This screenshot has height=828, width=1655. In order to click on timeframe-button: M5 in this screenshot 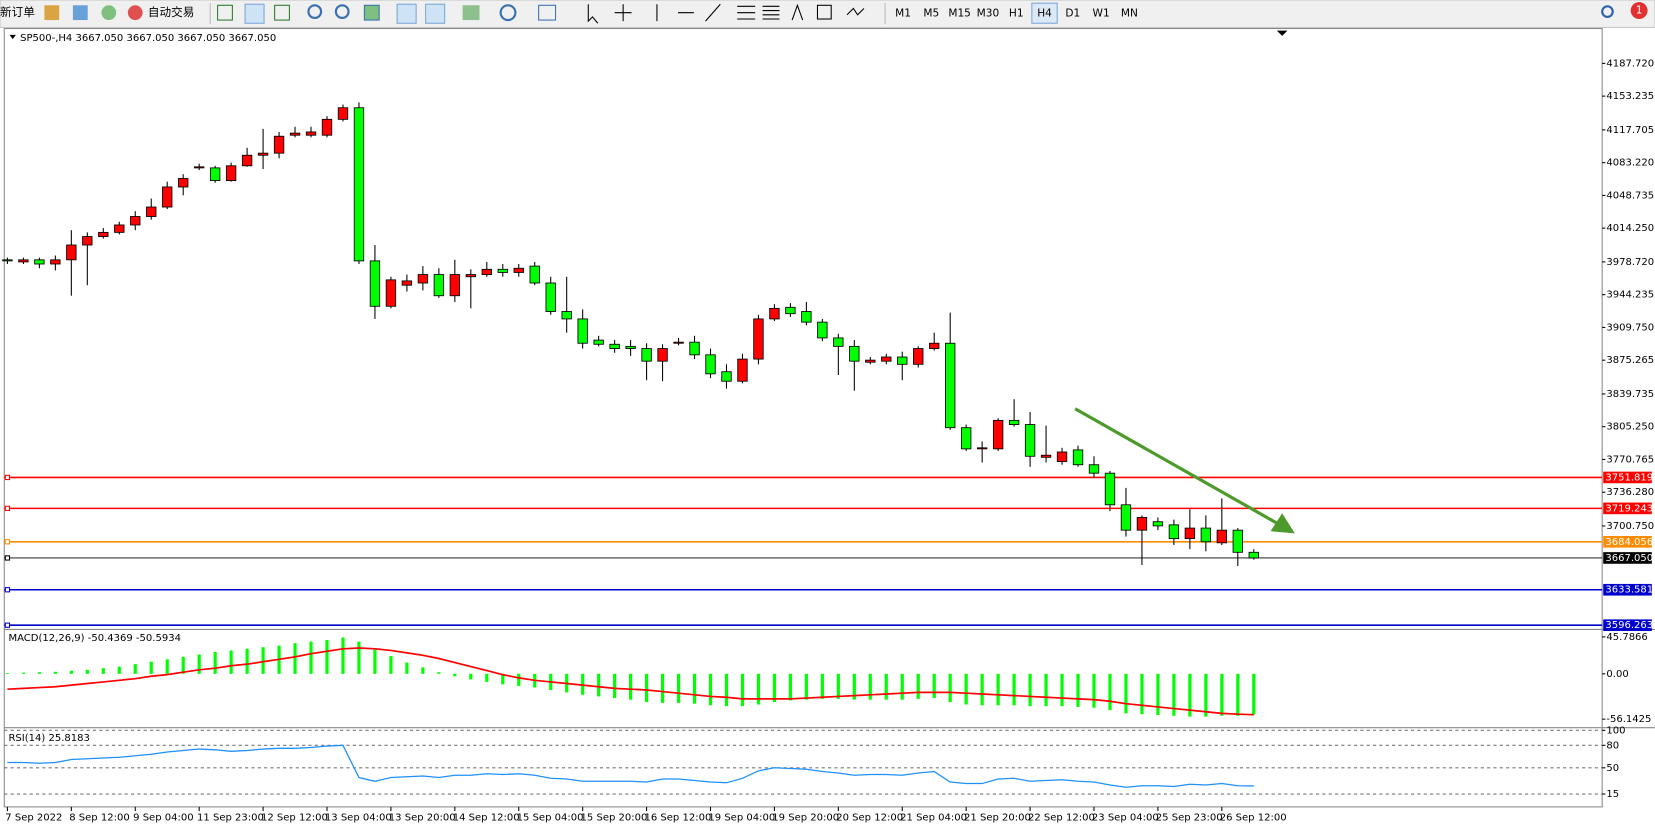, I will do `click(931, 14)`.